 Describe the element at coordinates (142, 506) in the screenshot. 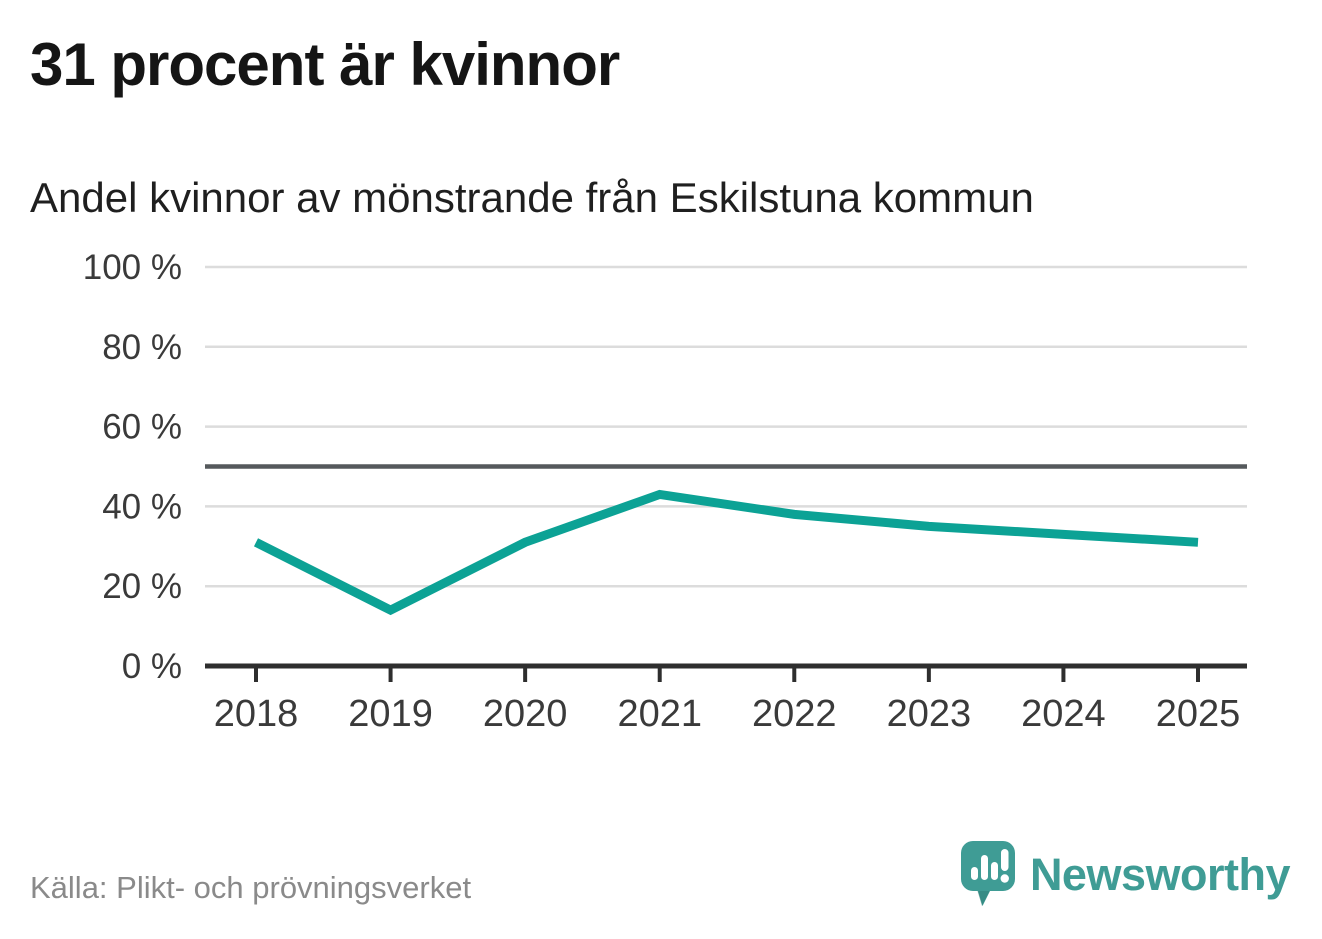

I see `y-tick-label: 40 %` at that location.